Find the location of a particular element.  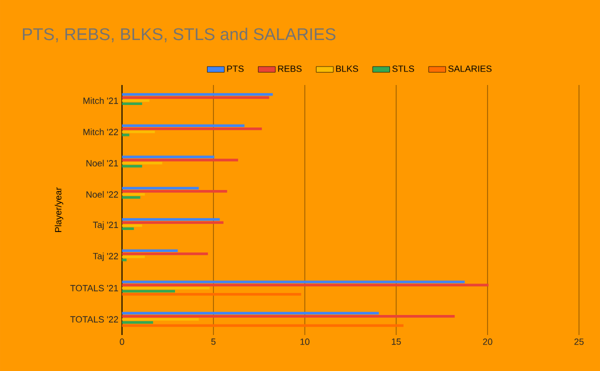

chart-title: PTS, REBS, BLKS, STLS and SALARIES is located at coordinates (179, 35).